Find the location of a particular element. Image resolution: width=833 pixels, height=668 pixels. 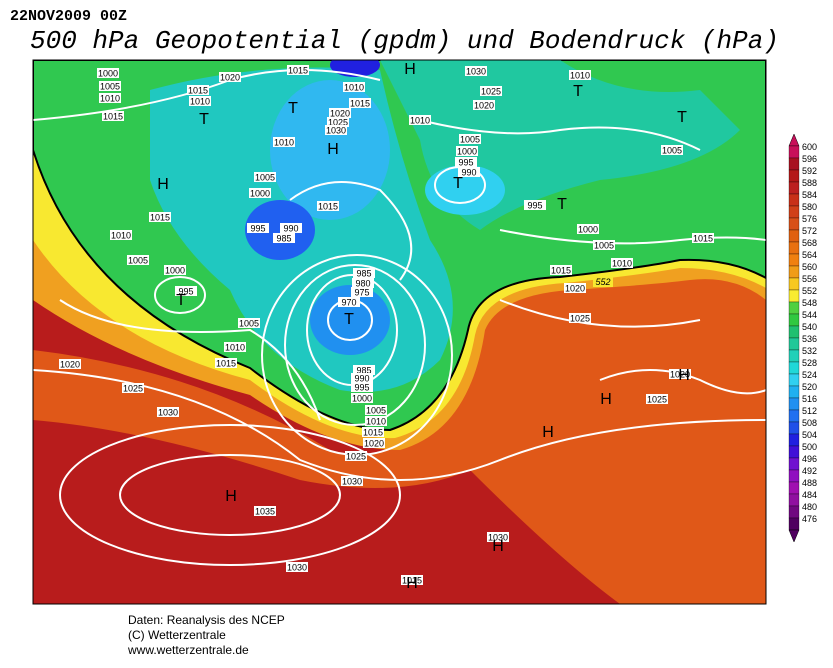

isobar-label: 985 is located at coordinates (363, 371).